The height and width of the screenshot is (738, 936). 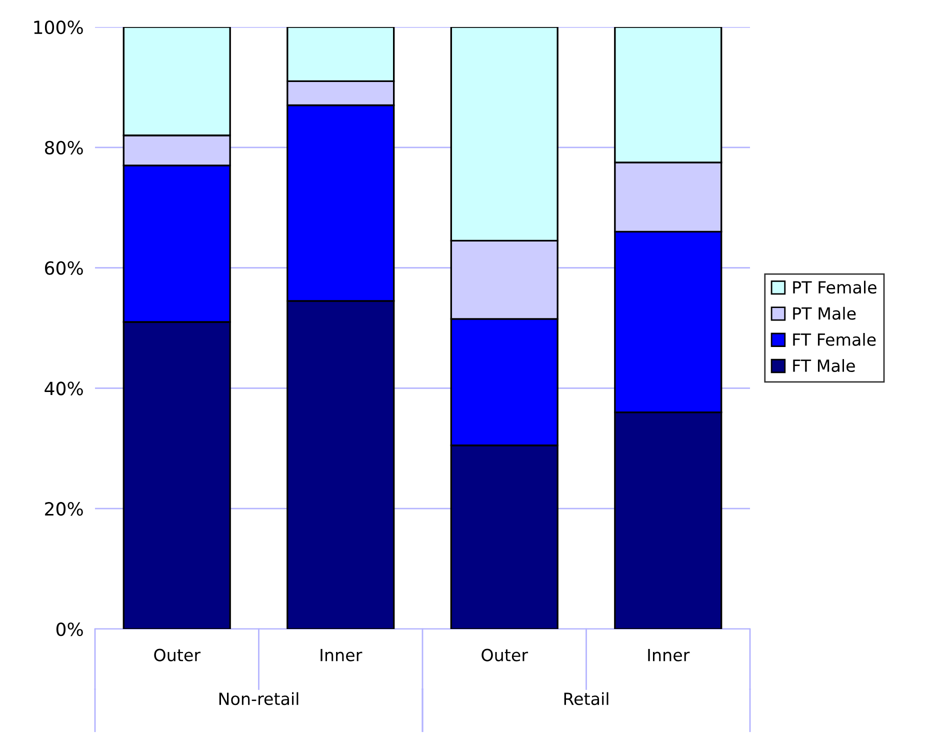 I want to click on text: Non-retail, so click(x=258, y=699).